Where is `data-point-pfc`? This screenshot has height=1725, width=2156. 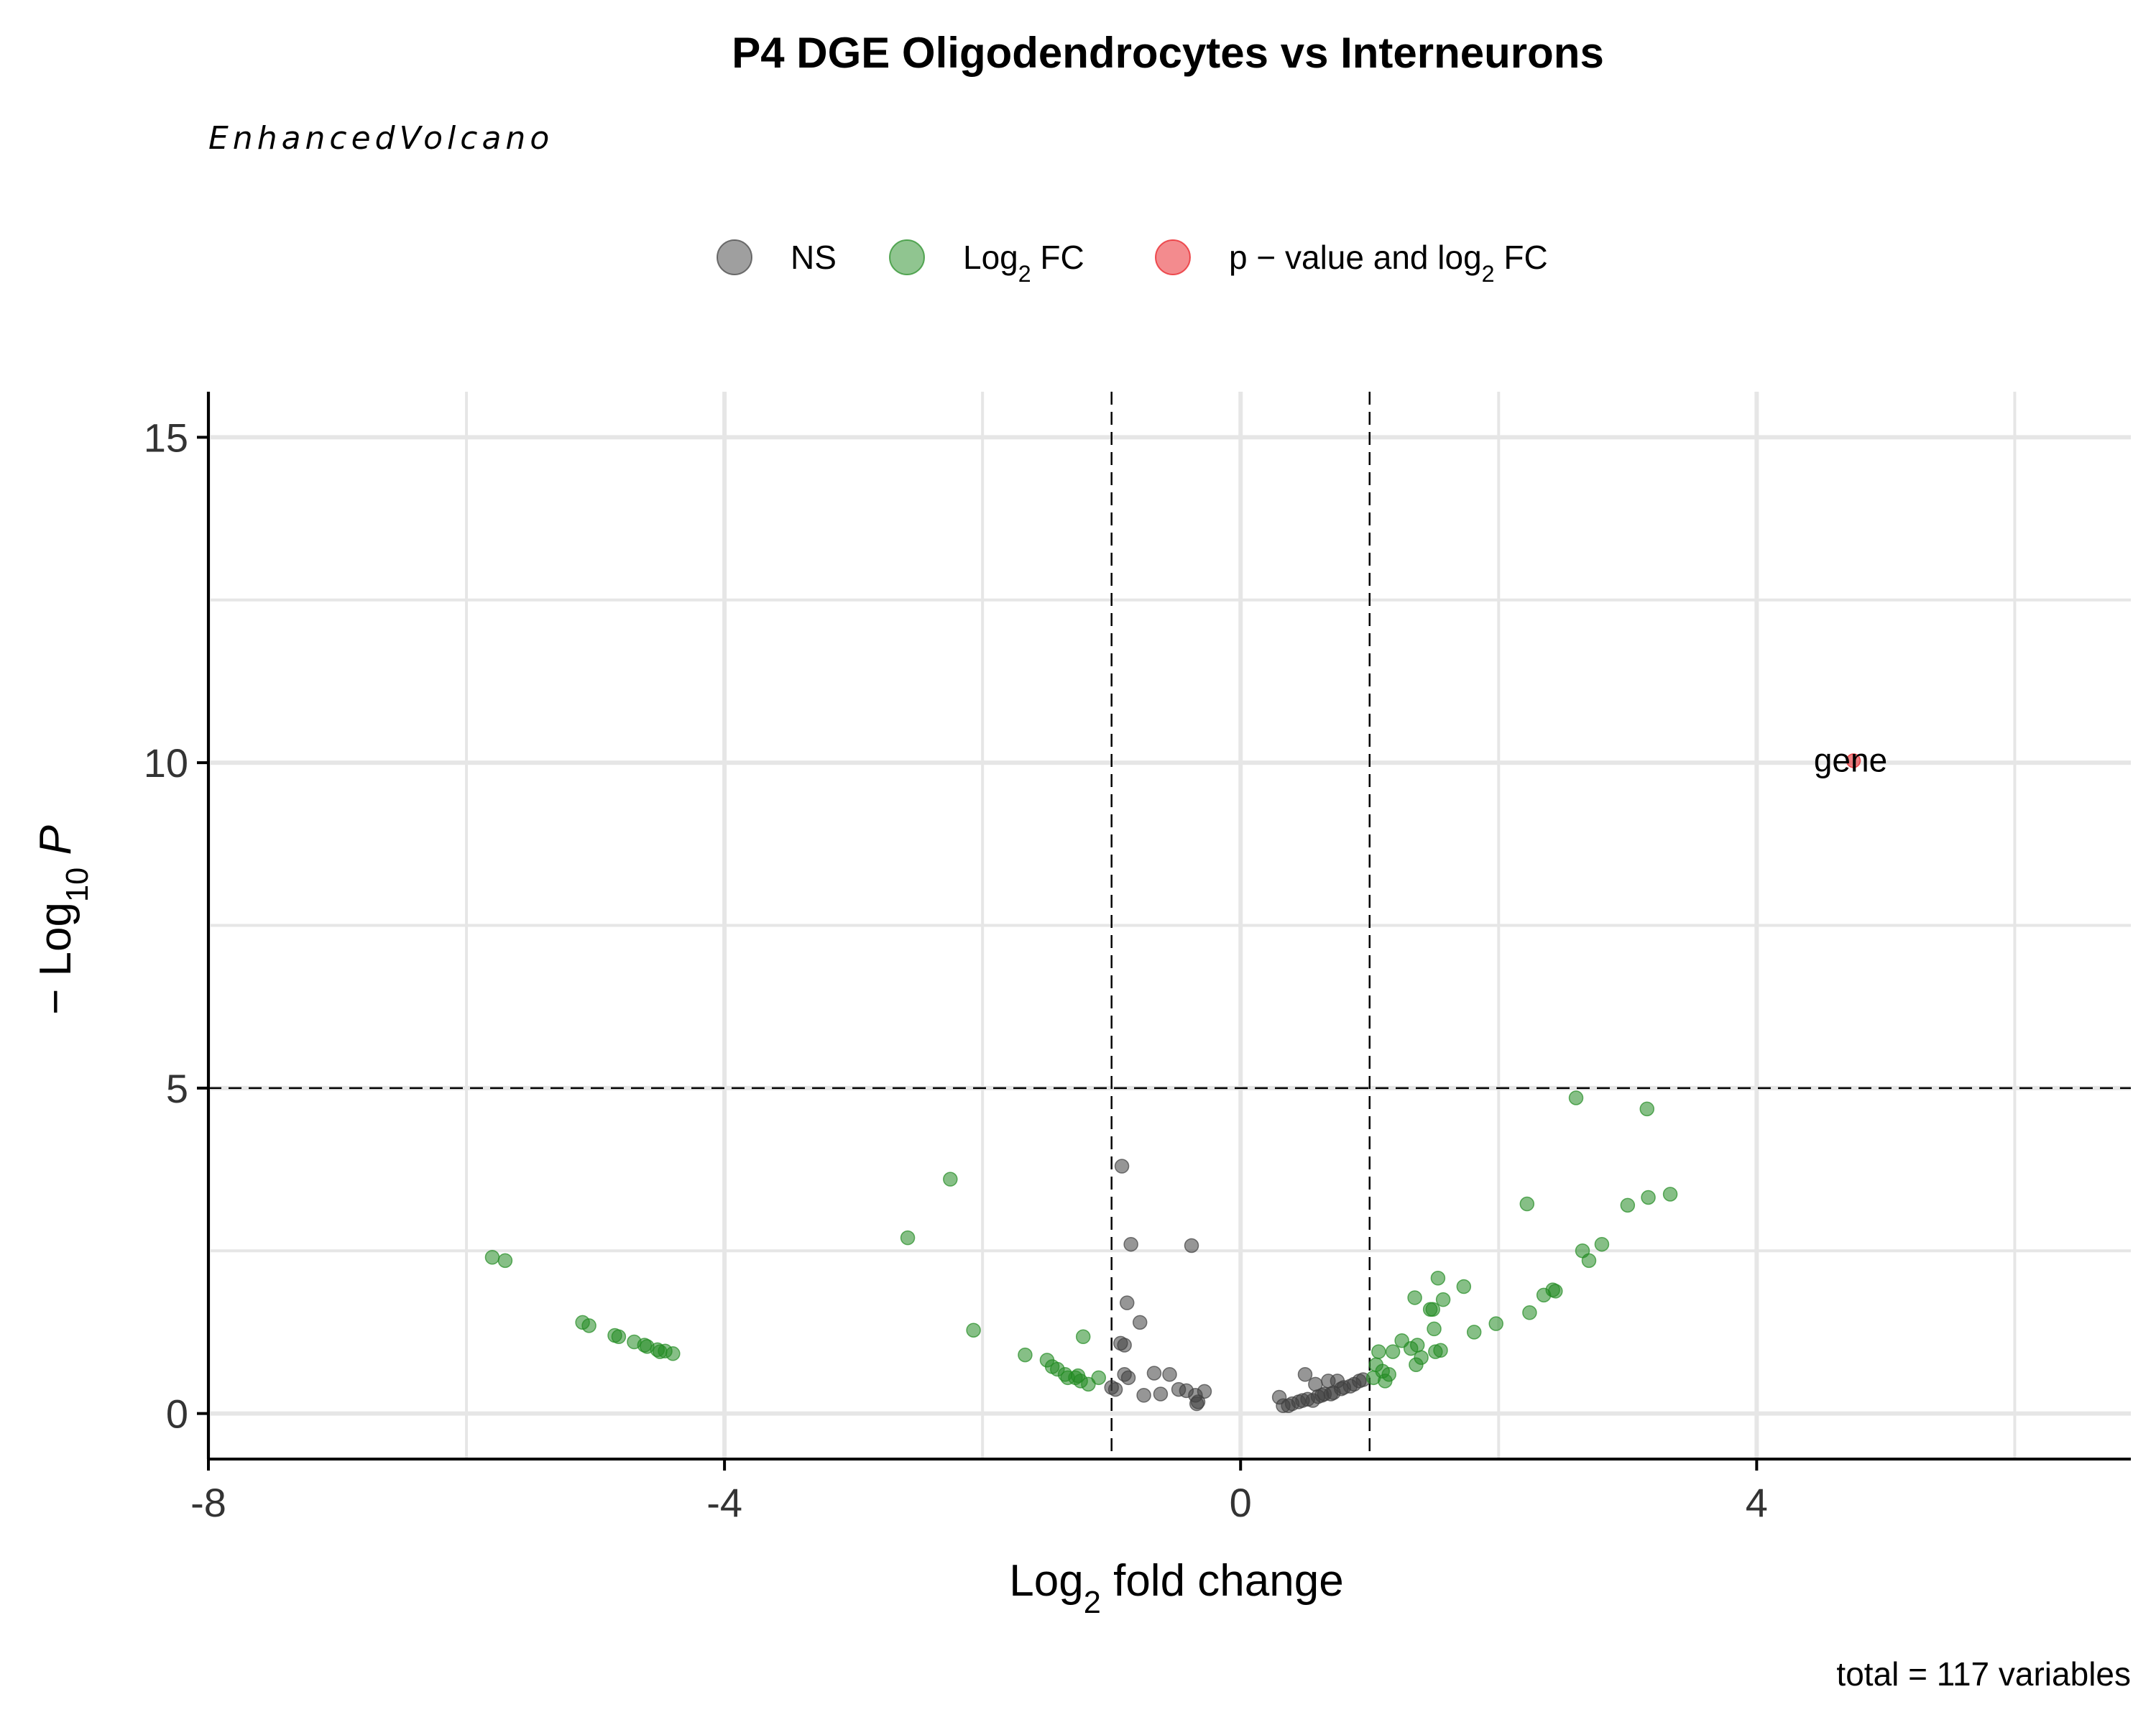
data-point-pfc is located at coordinates (1853, 760).